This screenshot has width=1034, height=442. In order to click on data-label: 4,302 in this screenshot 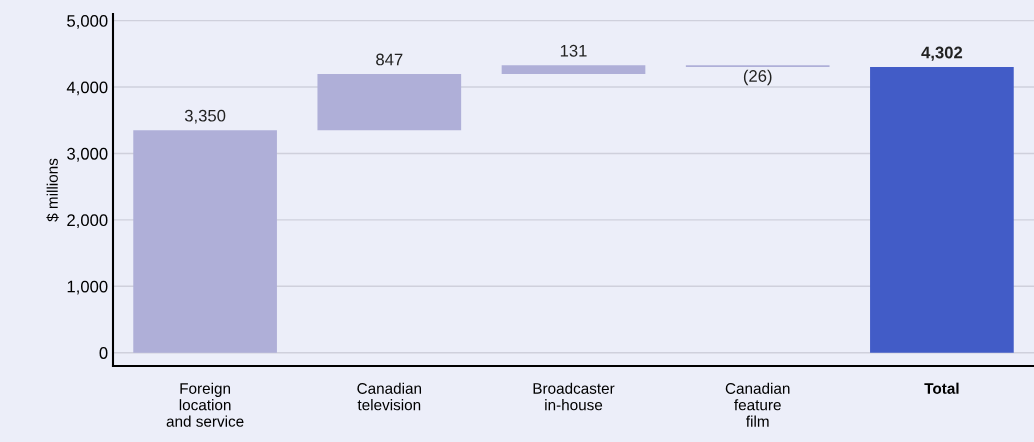, I will do `click(942, 53)`.